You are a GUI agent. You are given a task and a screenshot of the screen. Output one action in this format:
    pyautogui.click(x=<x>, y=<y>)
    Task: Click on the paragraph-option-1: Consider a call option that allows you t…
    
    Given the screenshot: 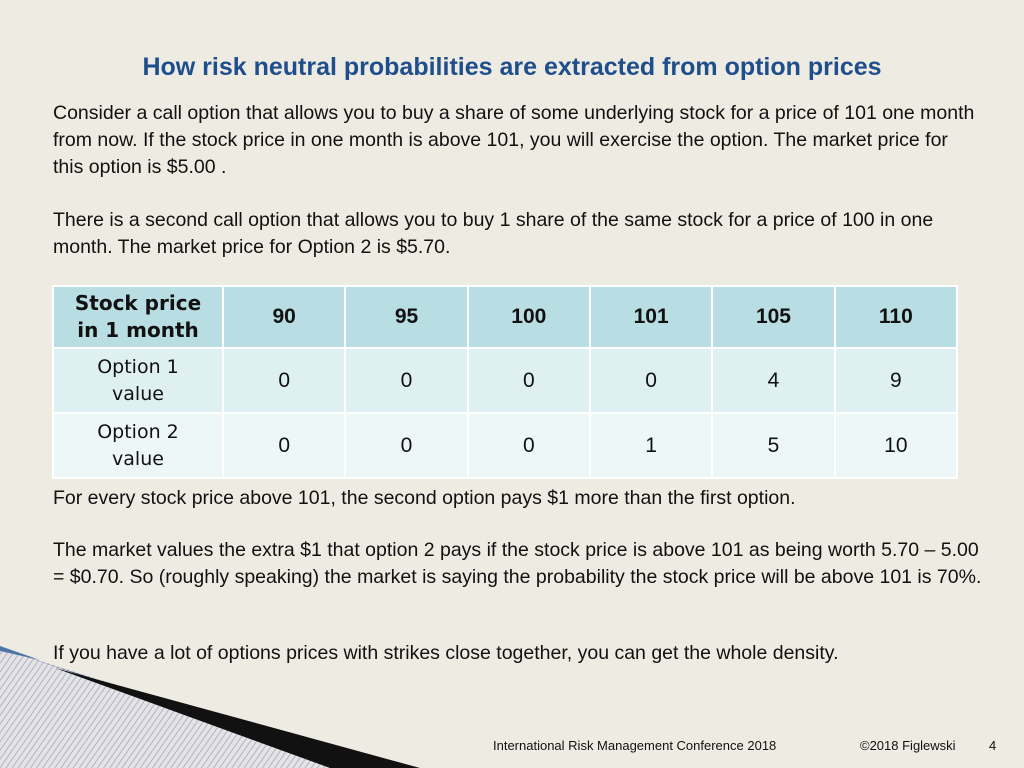 What is the action you would take?
    pyautogui.click(x=514, y=140)
    